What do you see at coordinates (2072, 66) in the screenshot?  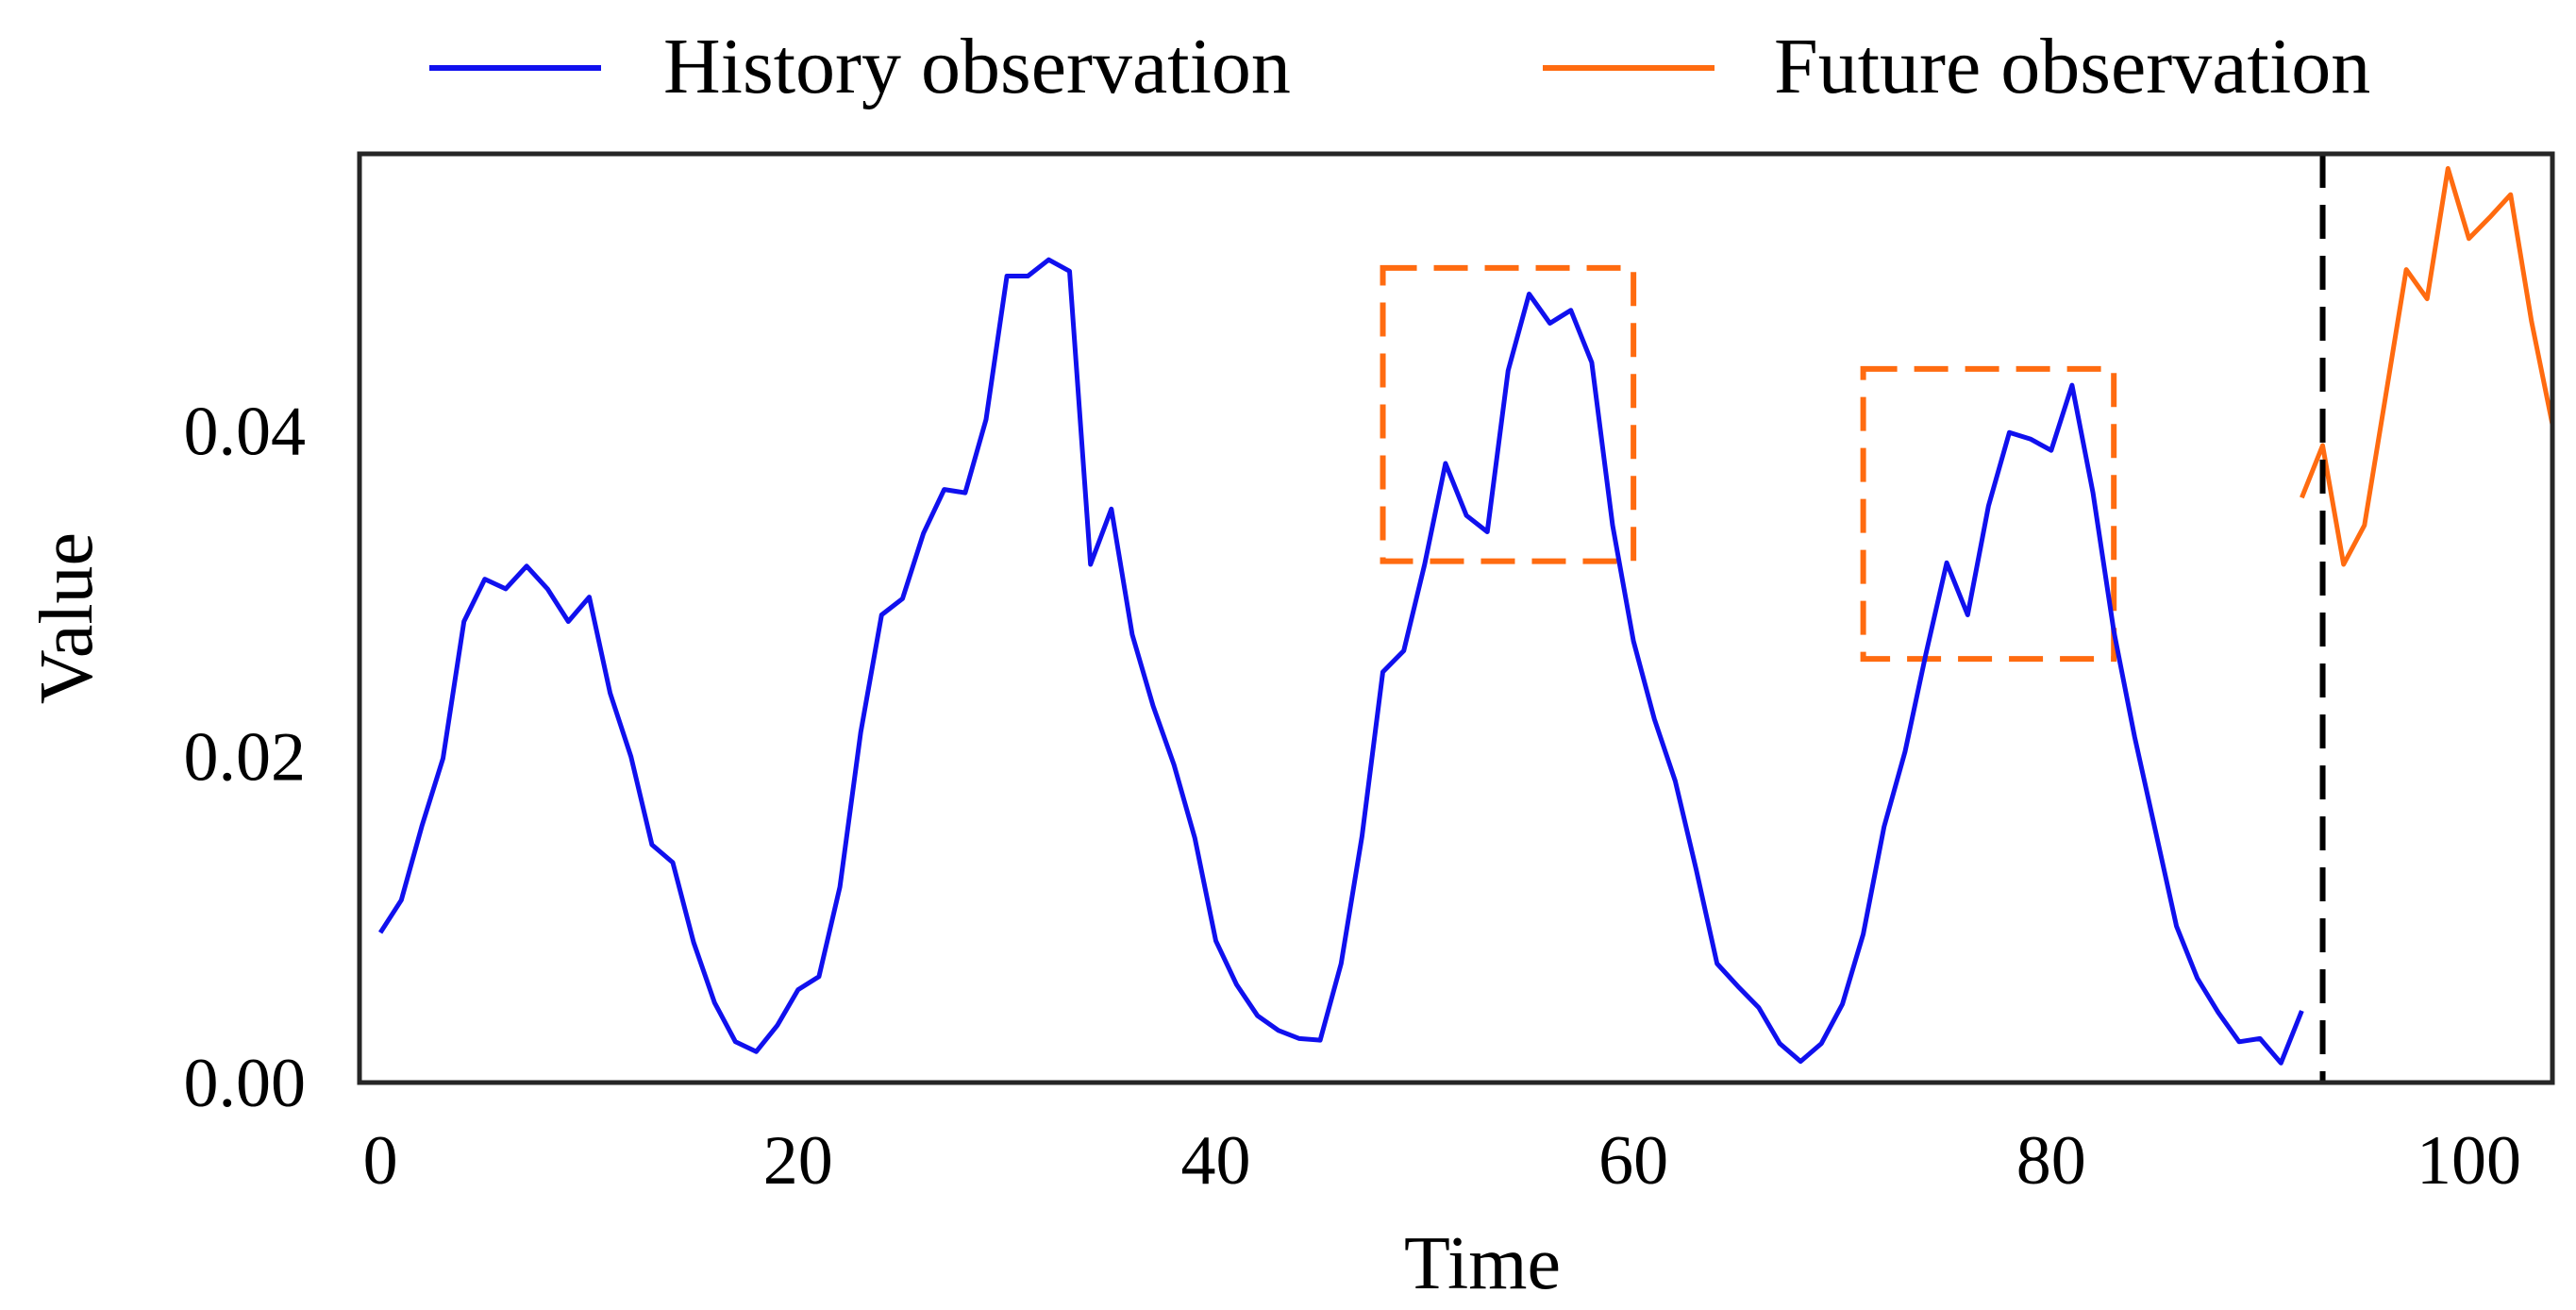 I see `legend-label-future: Future observation` at bounding box center [2072, 66].